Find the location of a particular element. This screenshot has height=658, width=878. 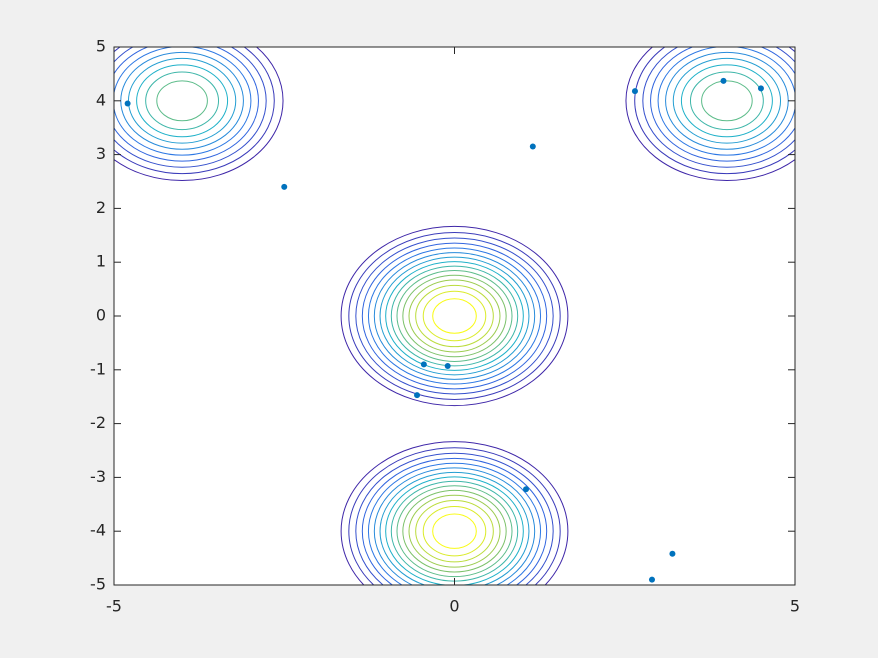

y-tick-label: -1 is located at coordinates (98, 368).